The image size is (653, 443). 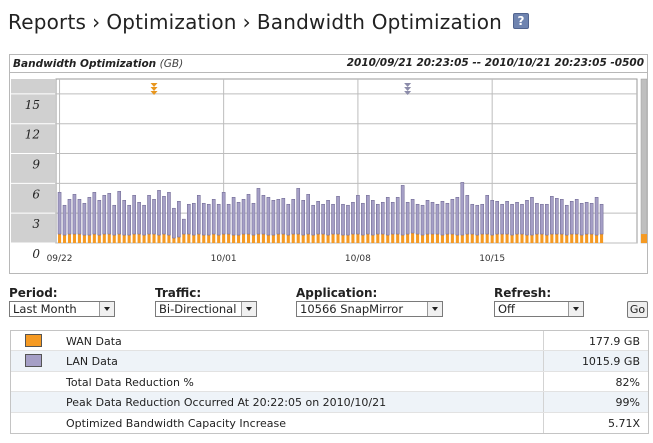 What do you see at coordinates (36, 165) in the screenshot?
I see `y-tick-label: 9` at bounding box center [36, 165].